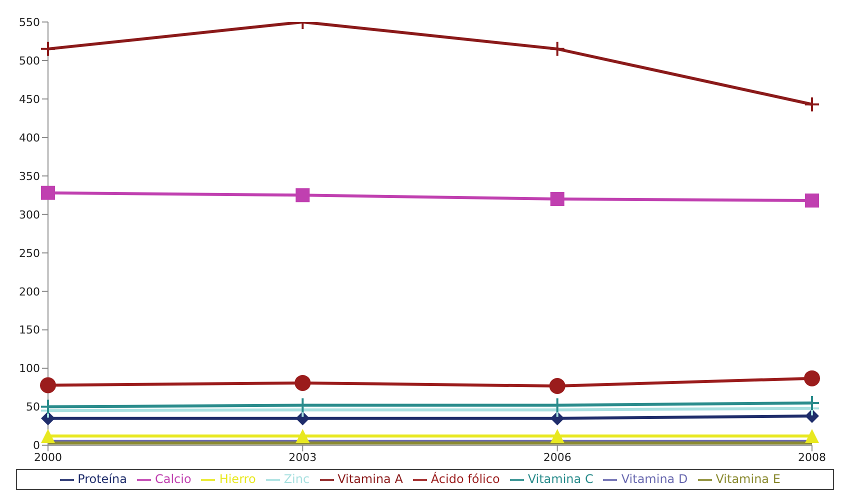 The image size is (844, 498). What do you see at coordinates (297, 479) in the screenshot?
I see `legend-label: Zinc` at bounding box center [297, 479].